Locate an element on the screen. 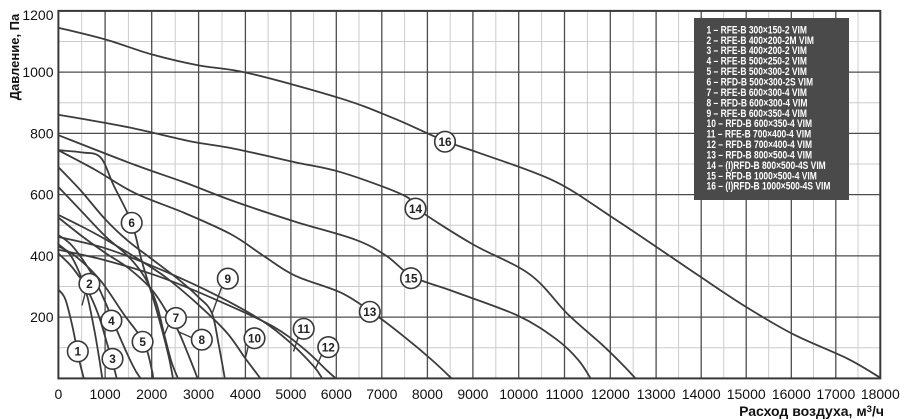 The width and height of the screenshot is (900, 420). svg-text: 11 is located at coordinates (303, 329).